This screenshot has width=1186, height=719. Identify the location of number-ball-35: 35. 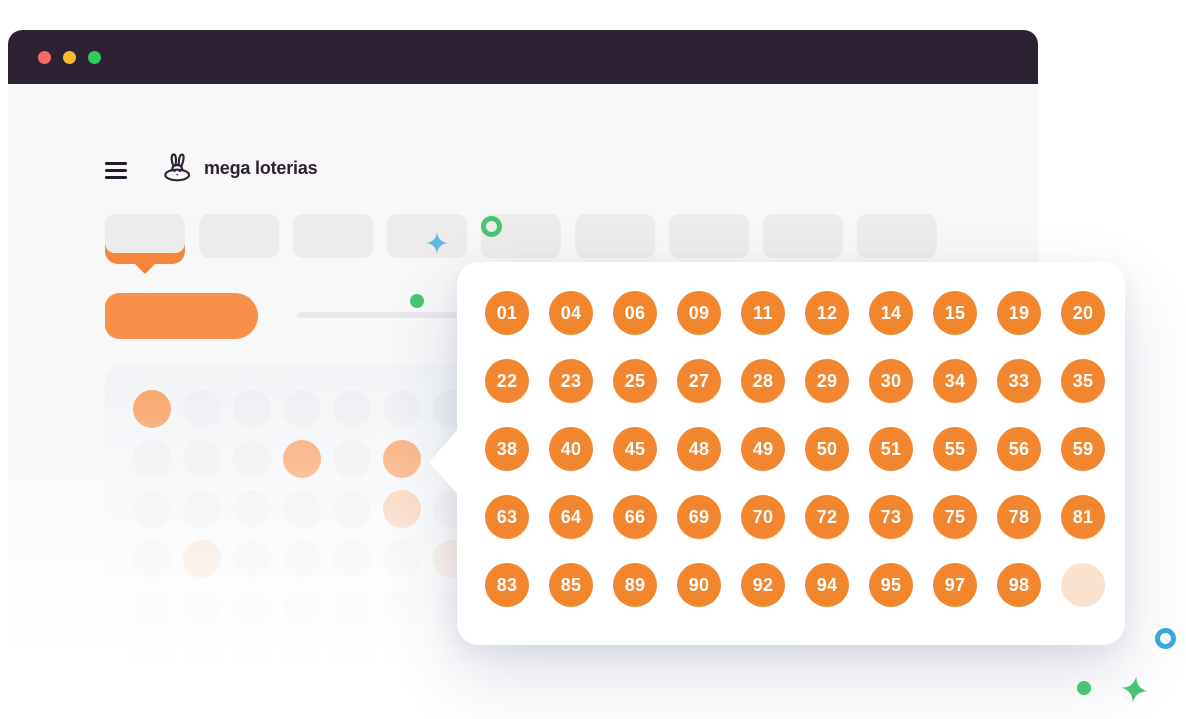
(1083, 381).